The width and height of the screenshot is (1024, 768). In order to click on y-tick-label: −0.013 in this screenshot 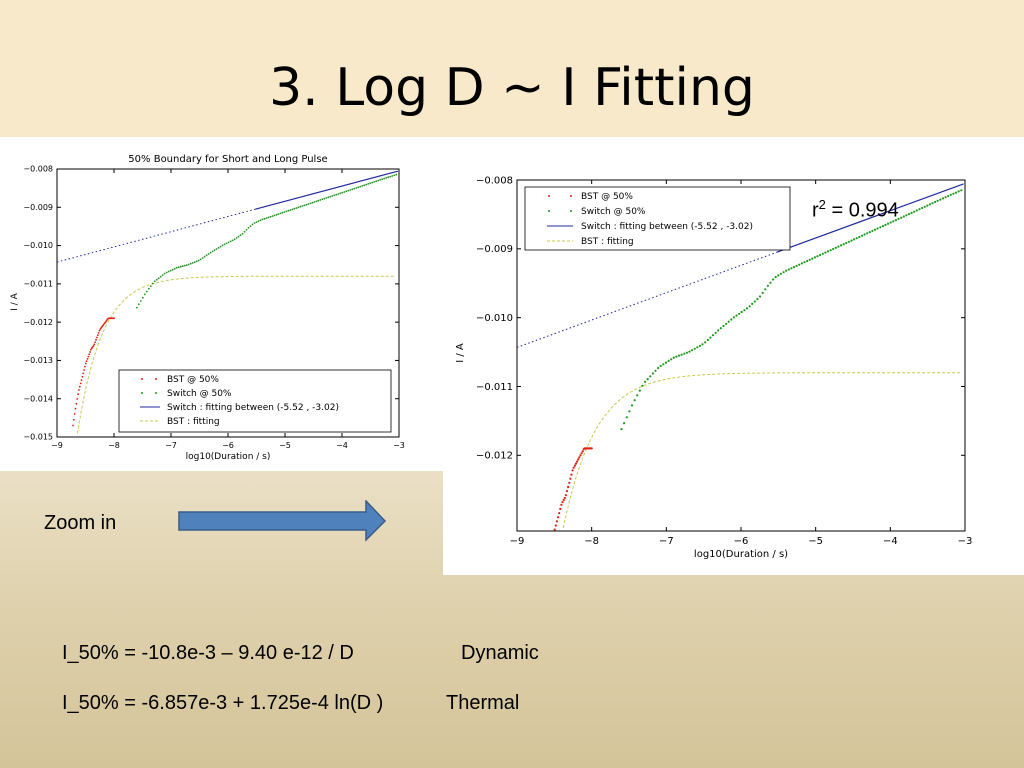, I will do `click(38, 360)`.